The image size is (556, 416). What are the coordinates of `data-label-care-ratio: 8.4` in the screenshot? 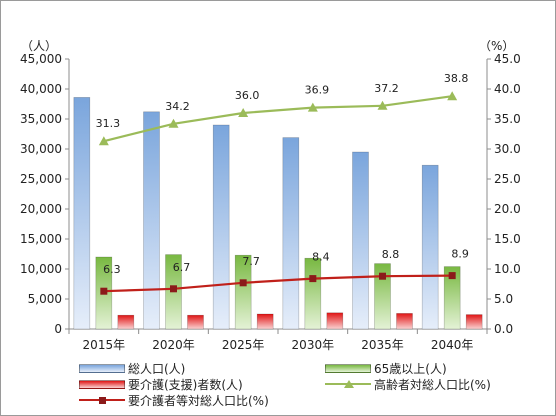 It's located at (321, 257).